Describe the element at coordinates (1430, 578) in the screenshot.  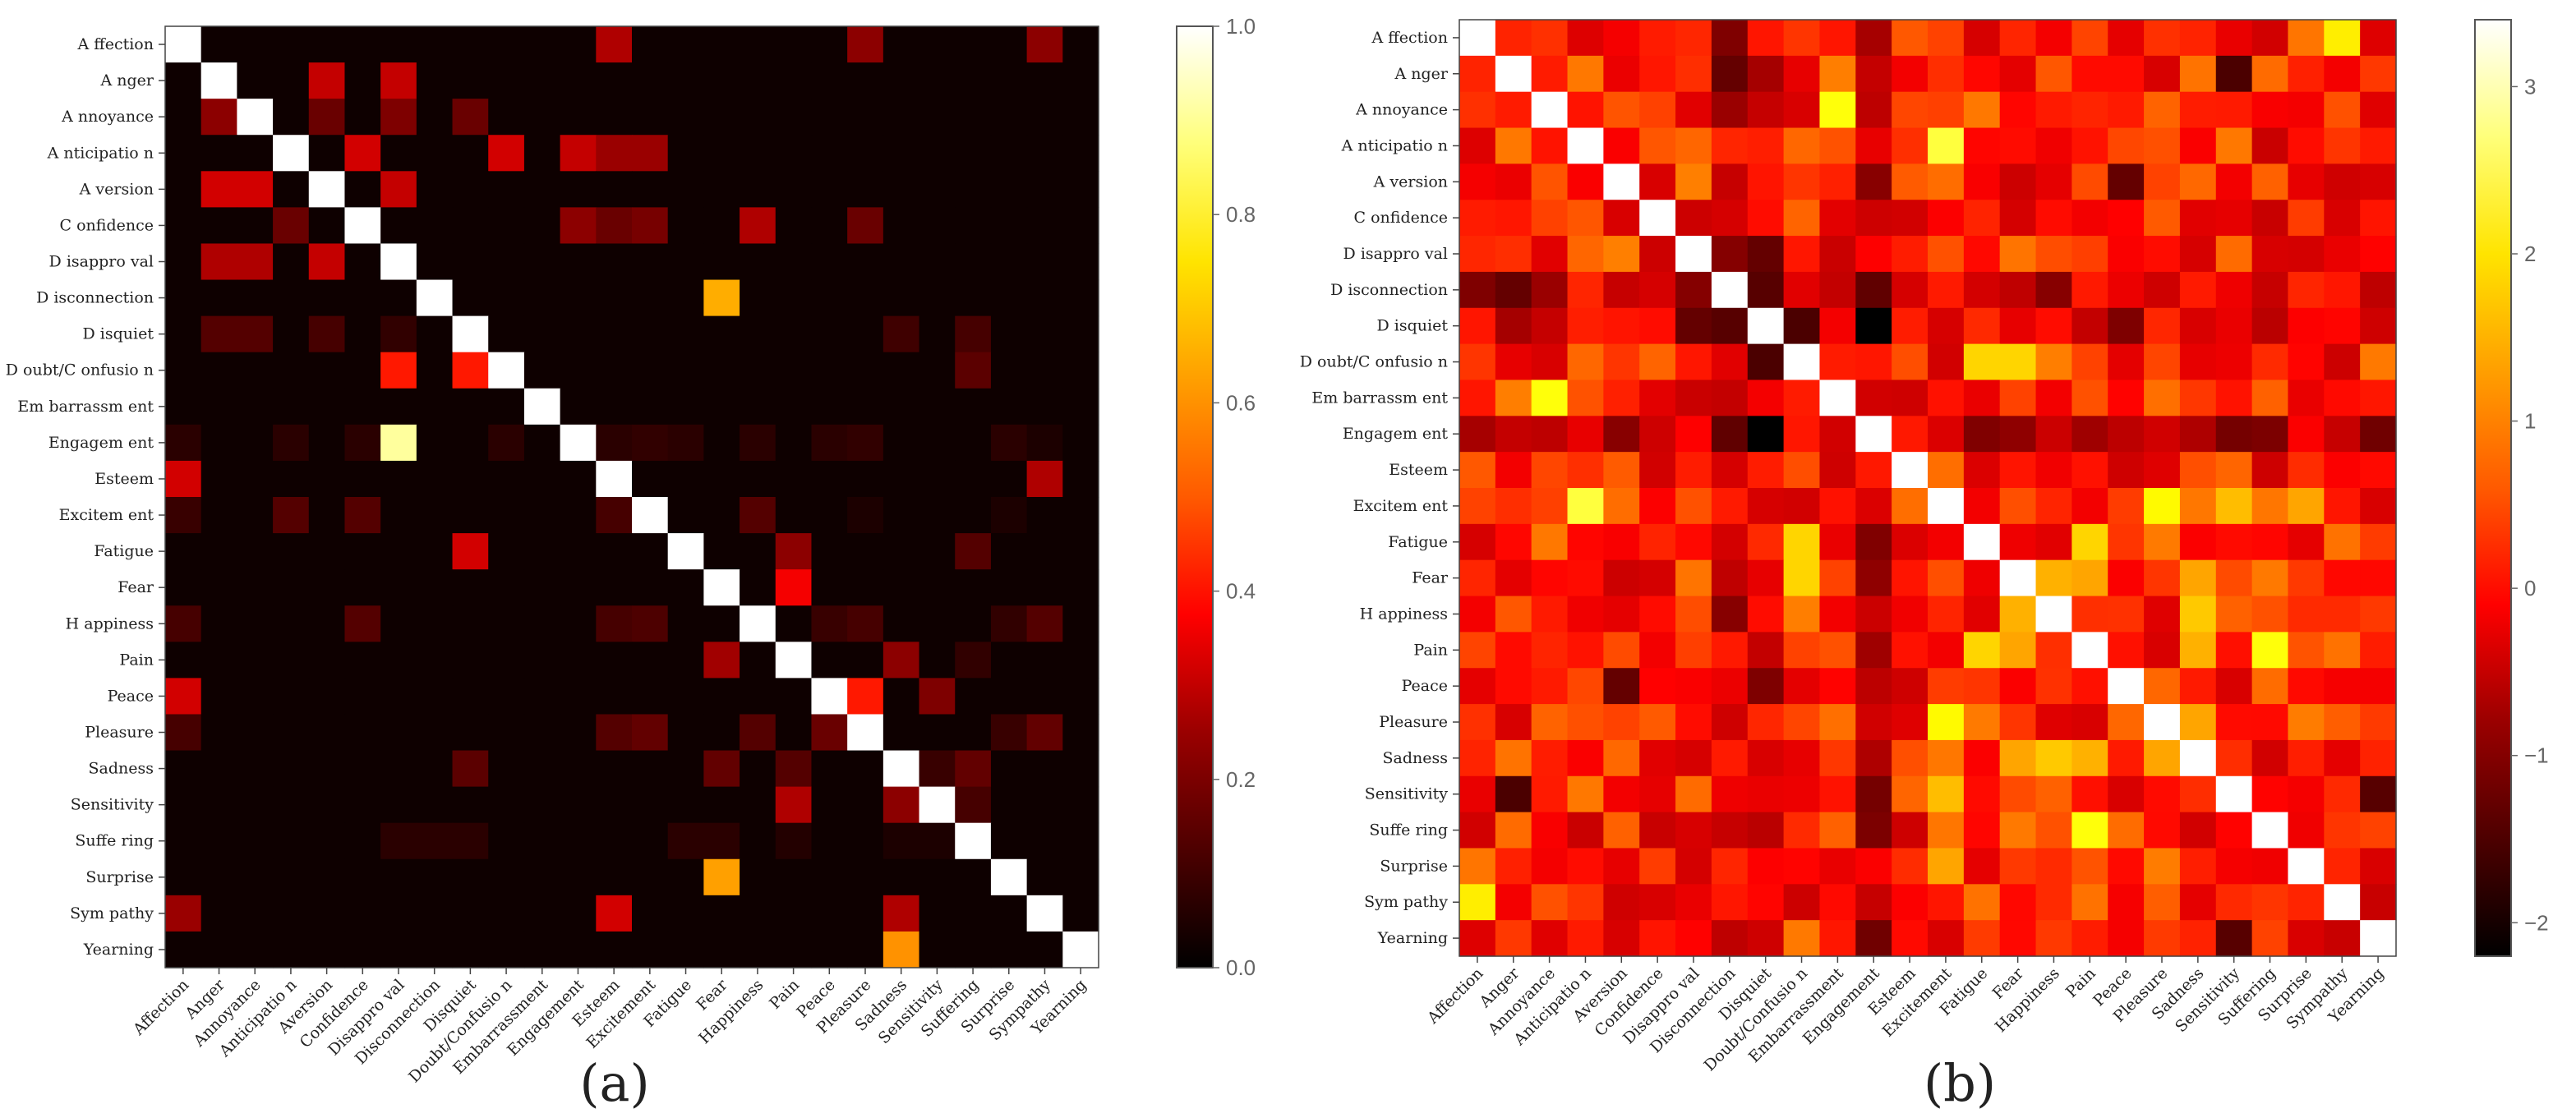
I see `row-label-b-15: Fear` at that location.